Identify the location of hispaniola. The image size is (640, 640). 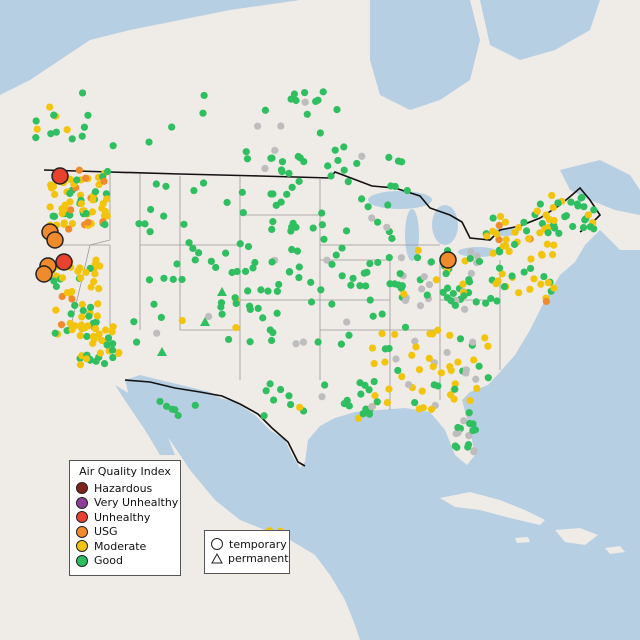
(576, 536).